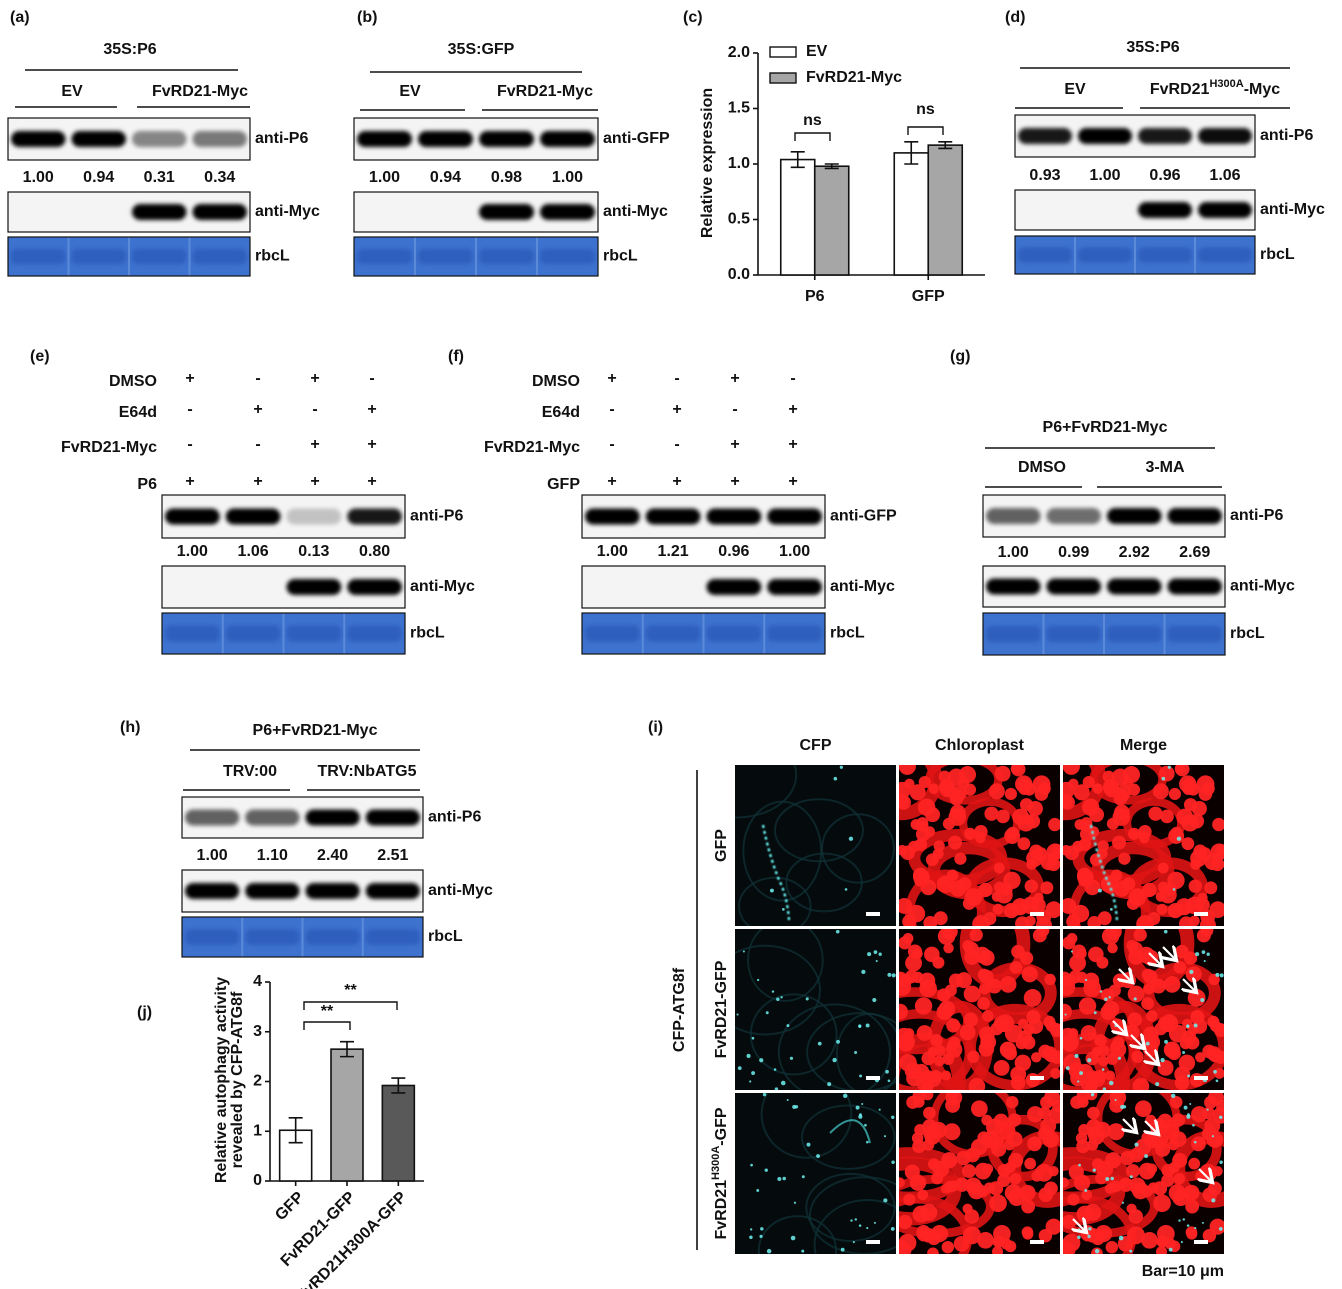 The height and width of the screenshot is (1289, 1342). I want to click on text-part: GFP, so click(721, 845).